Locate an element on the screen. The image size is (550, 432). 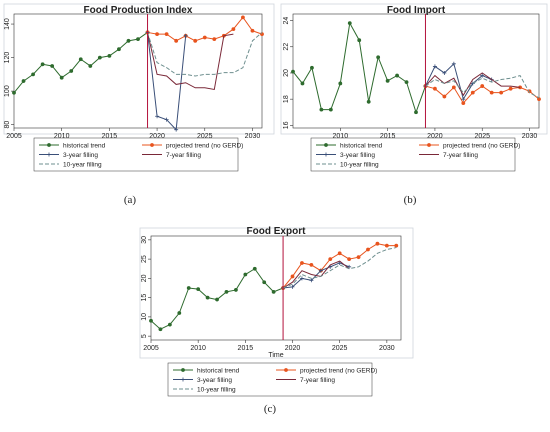
chart-title: Food Import is located at coordinates (416, 10).